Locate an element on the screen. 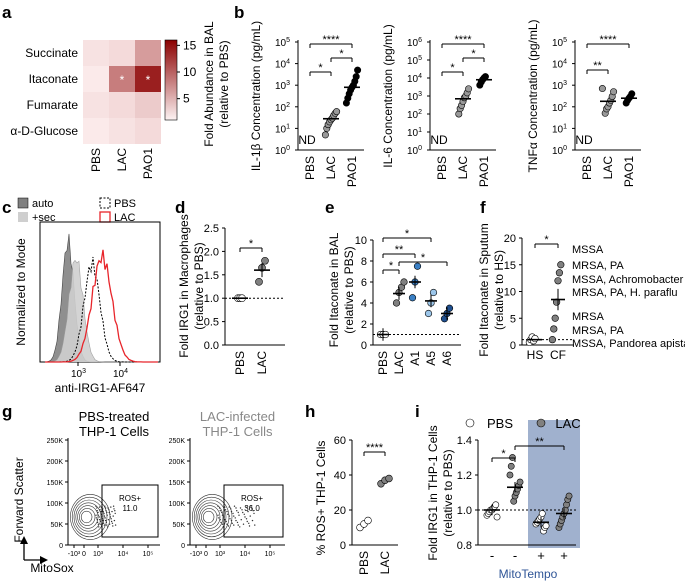 The height and width of the screenshot is (584, 685). heatmap-significance-star: * is located at coordinates (148, 80).